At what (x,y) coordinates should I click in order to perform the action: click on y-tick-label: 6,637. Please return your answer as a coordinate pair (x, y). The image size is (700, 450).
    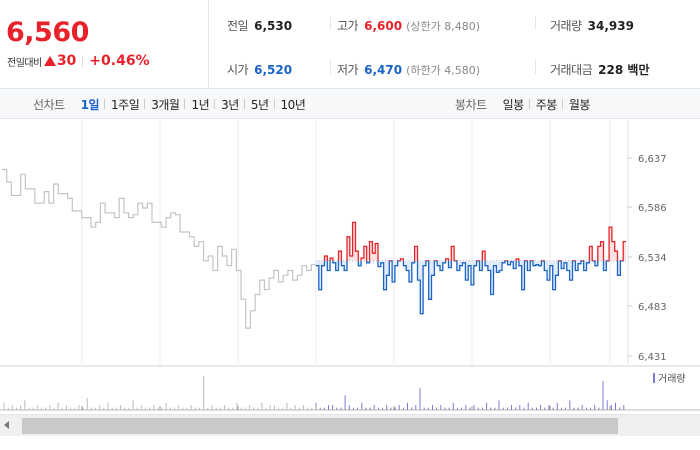
    Looking at the image, I should click on (652, 159).